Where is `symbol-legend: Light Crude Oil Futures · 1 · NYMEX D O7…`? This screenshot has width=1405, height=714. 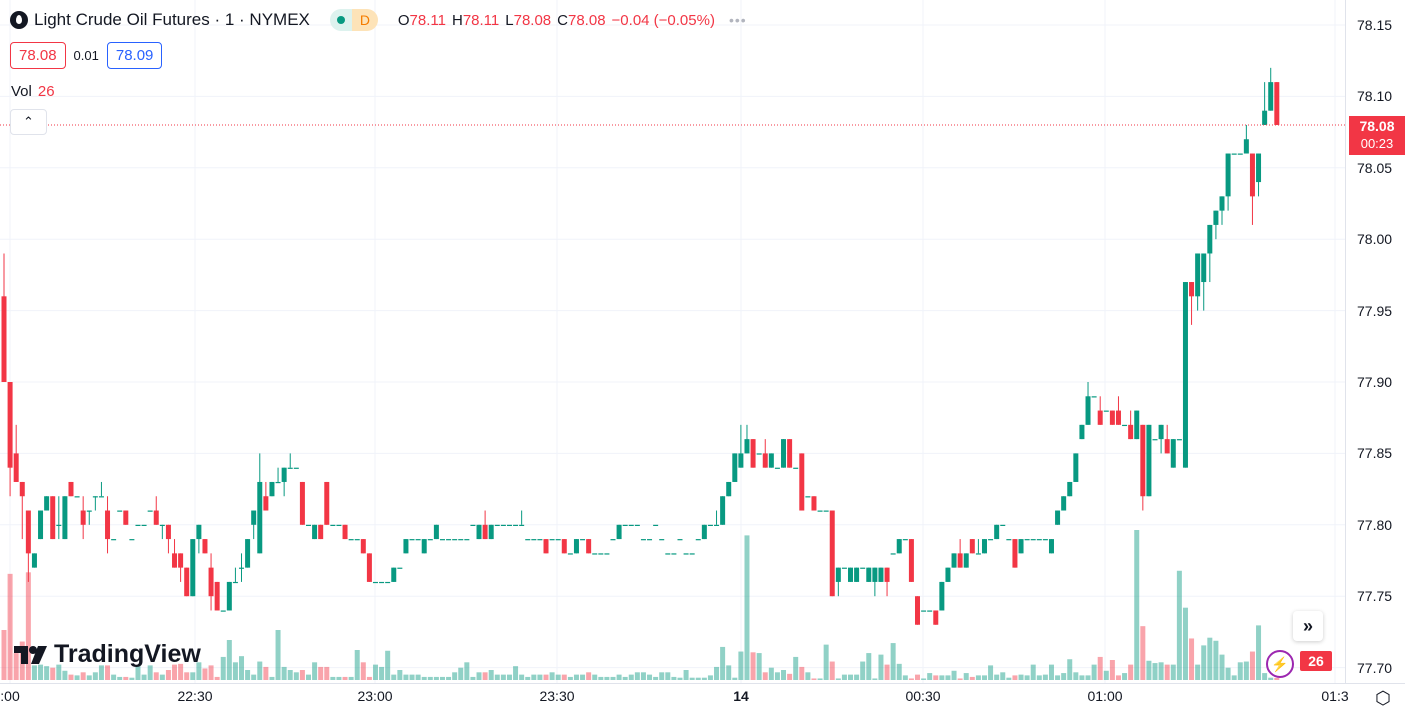 symbol-legend: Light Crude Oil Futures · 1 · NYMEX D O7… is located at coordinates (378, 20).